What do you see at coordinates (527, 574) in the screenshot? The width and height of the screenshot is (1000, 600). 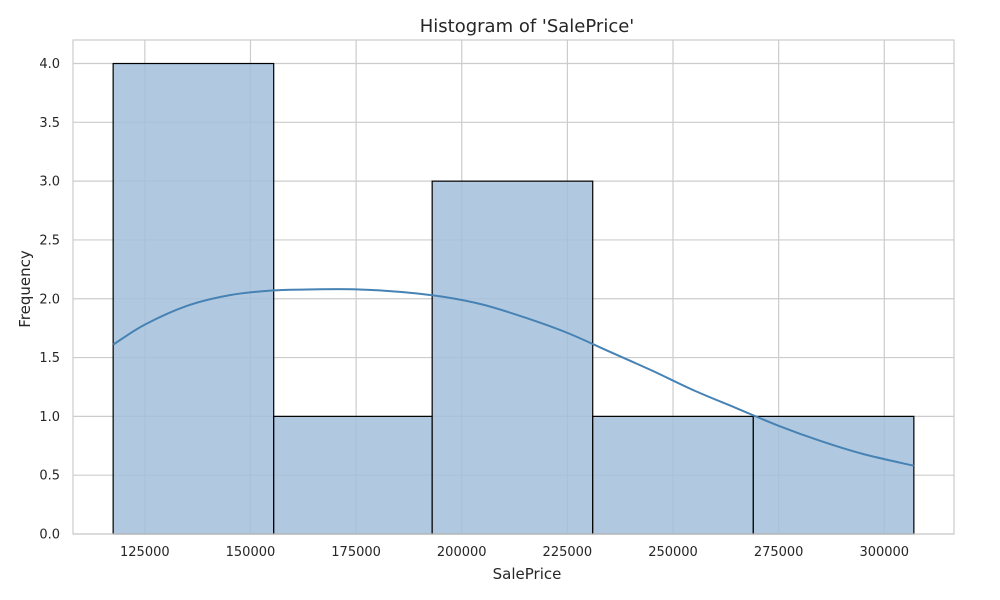 I see `x-axis-label: SalePrice` at bounding box center [527, 574].